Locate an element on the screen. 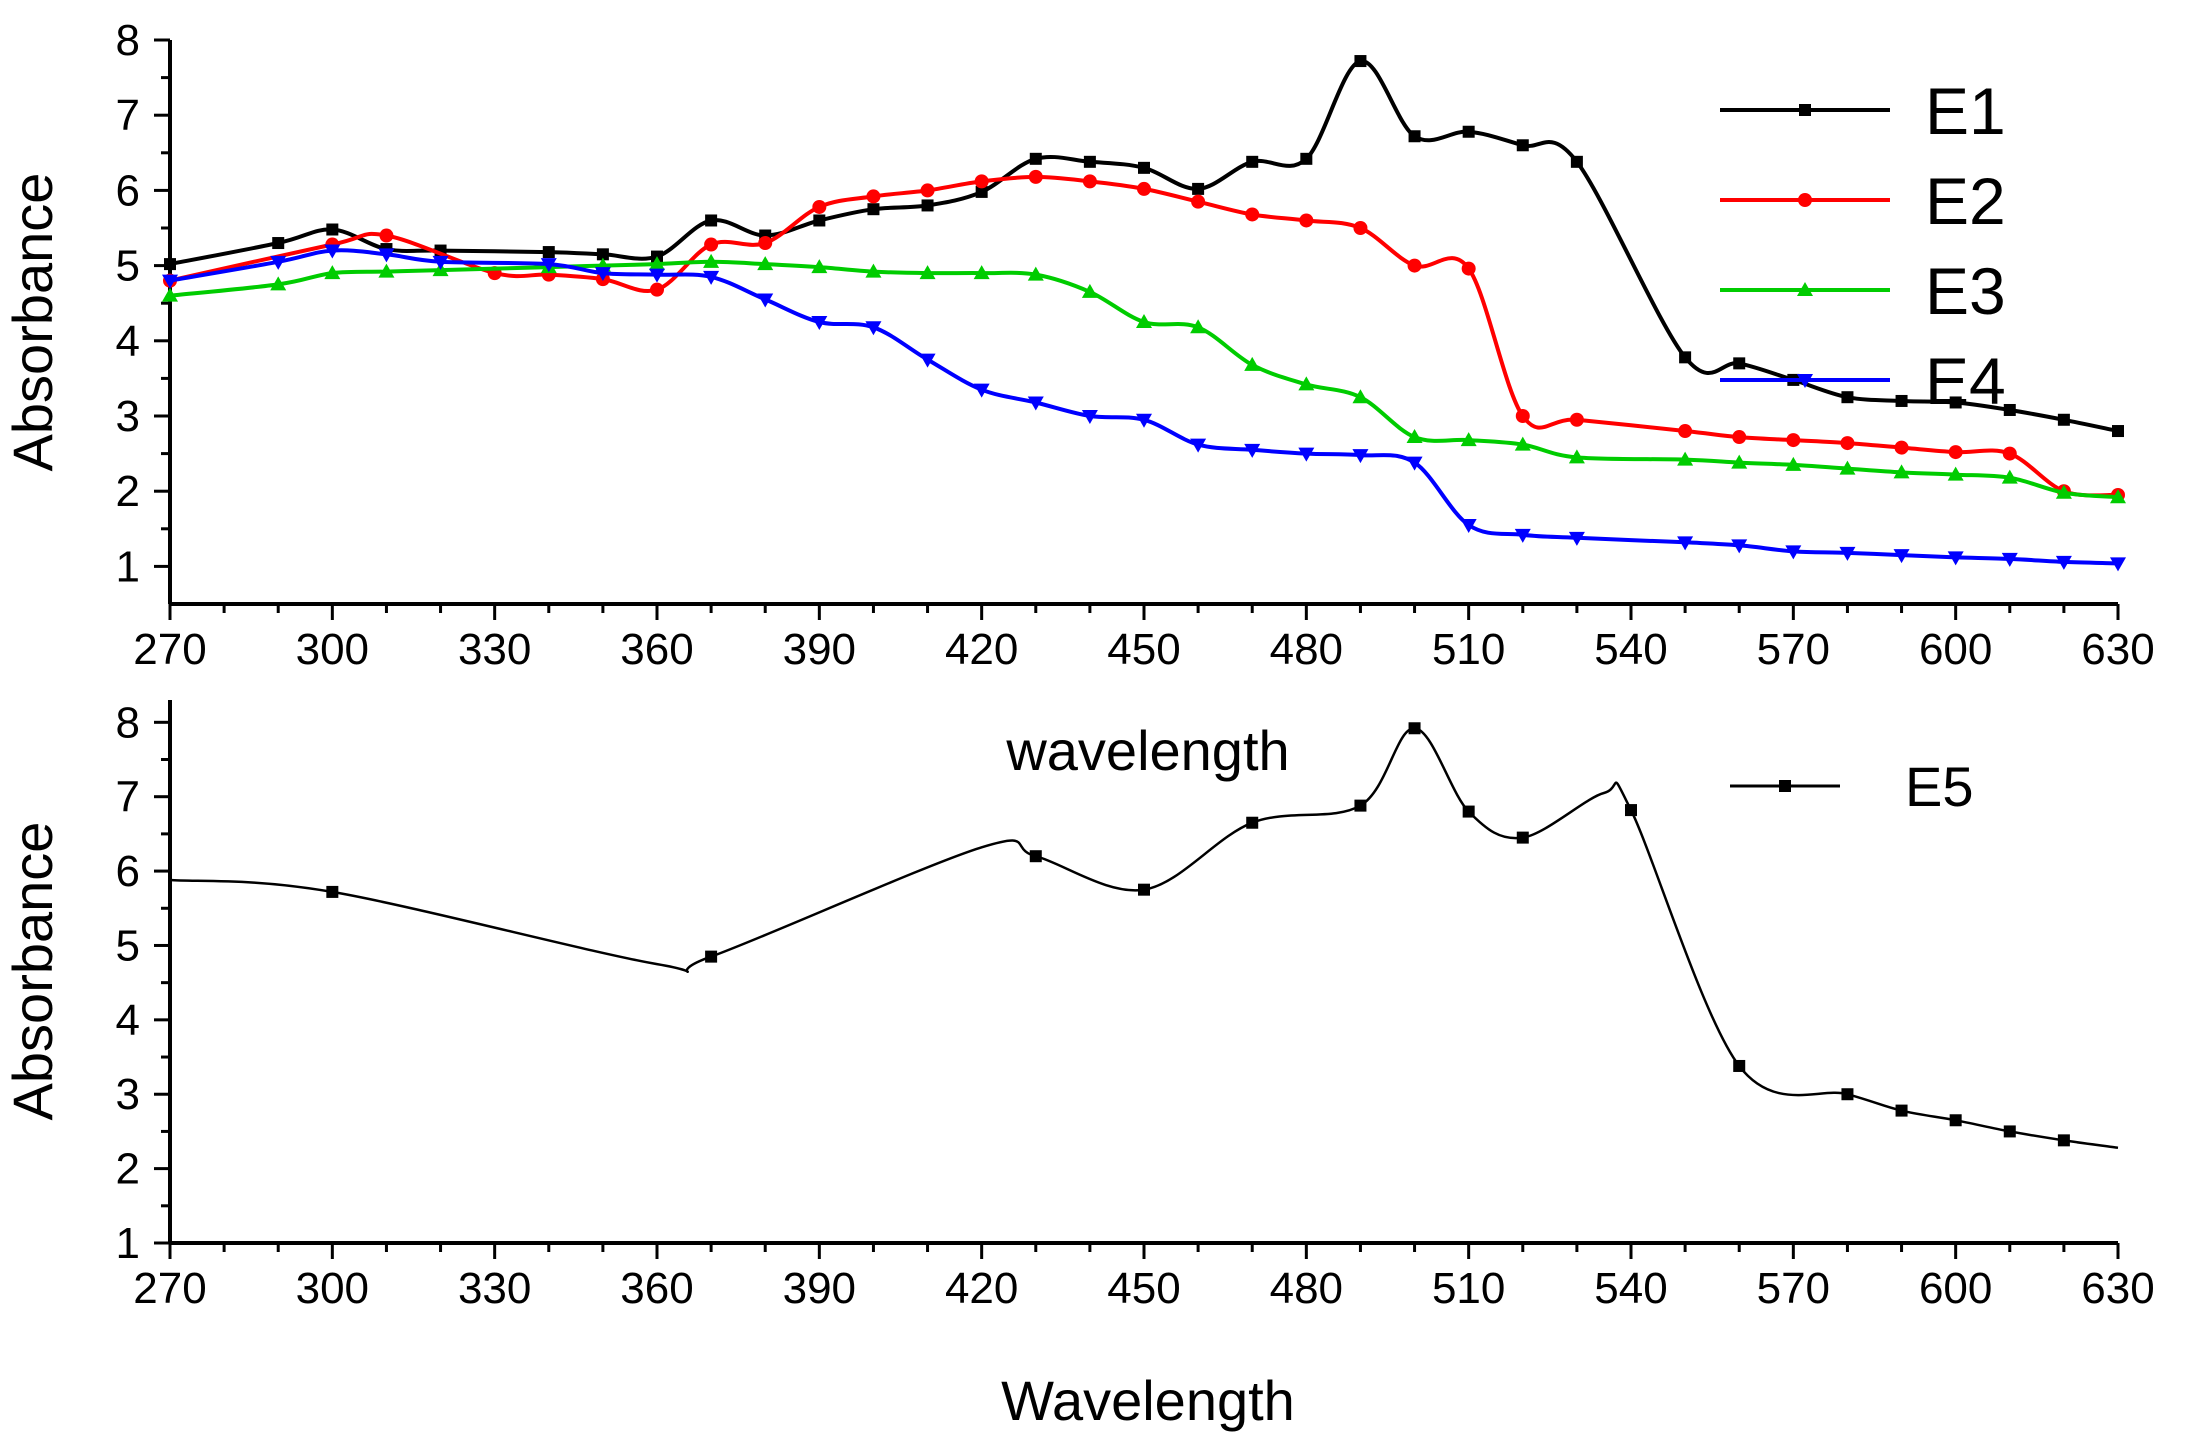  x-tick-label: 450 is located at coordinates (1143, 649).